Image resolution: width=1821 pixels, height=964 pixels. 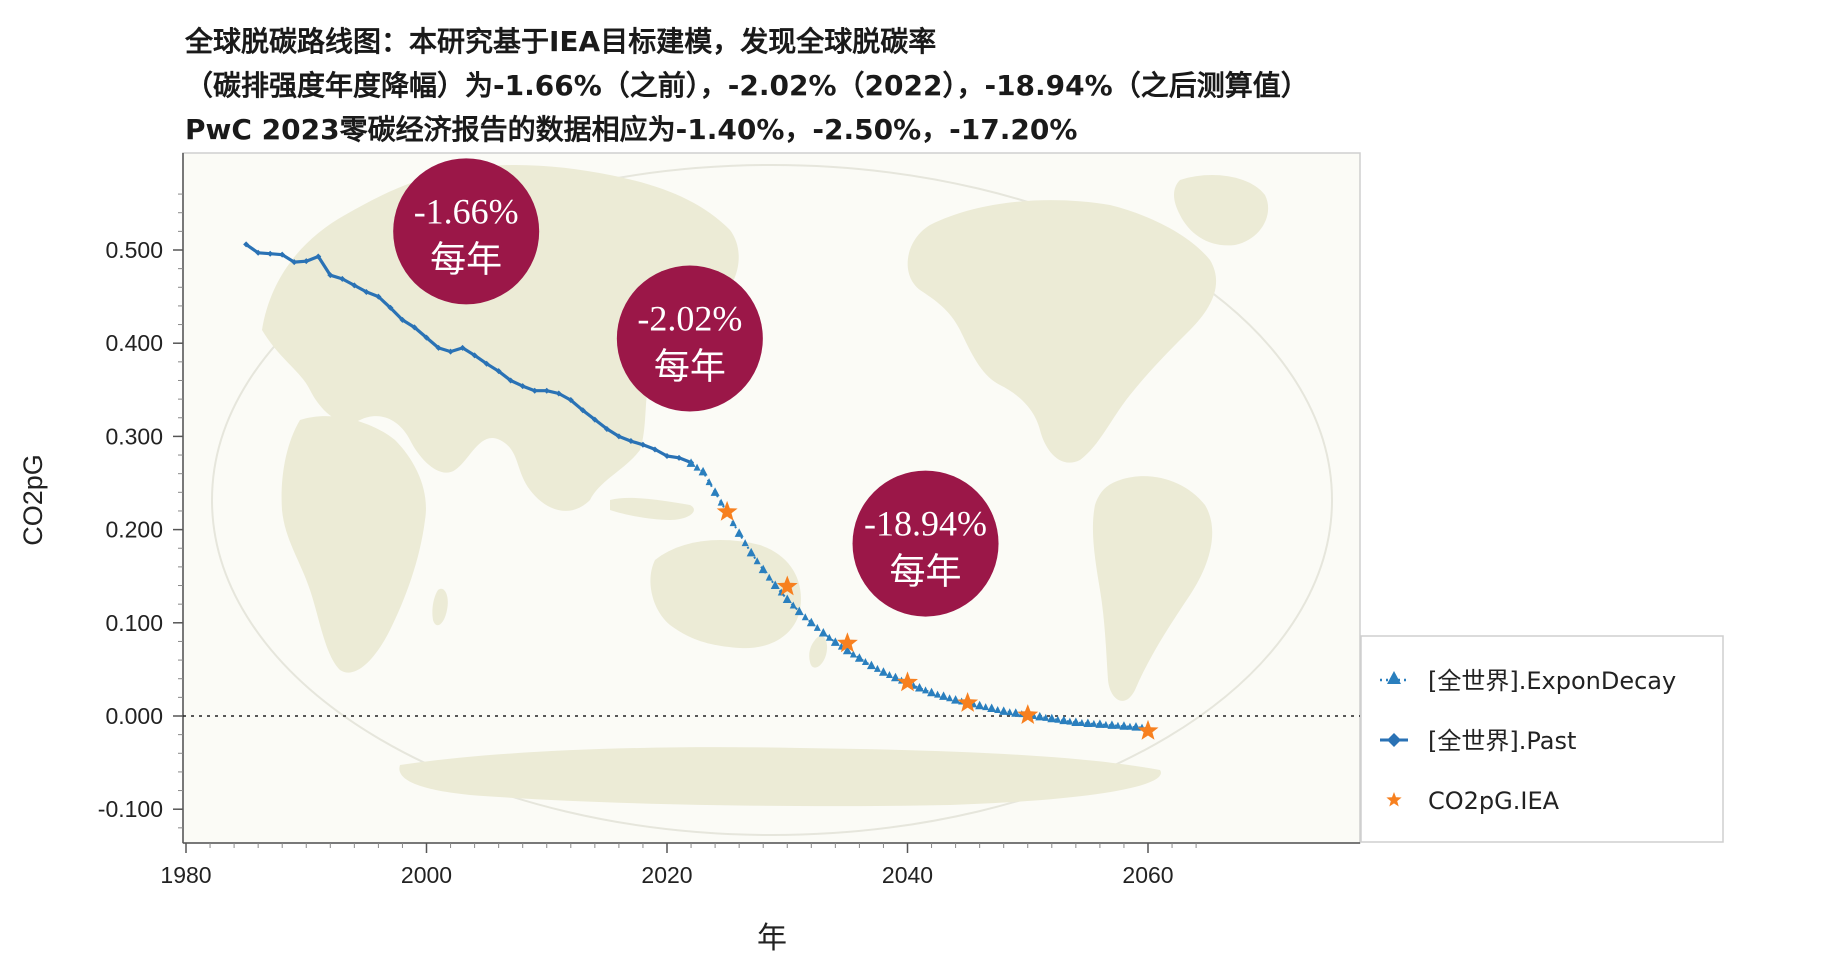 What do you see at coordinates (667, 865) in the screenshot?
I see `x-ticks: 1980 2000 2020 2040 2060` at bounding box center [667, 865].